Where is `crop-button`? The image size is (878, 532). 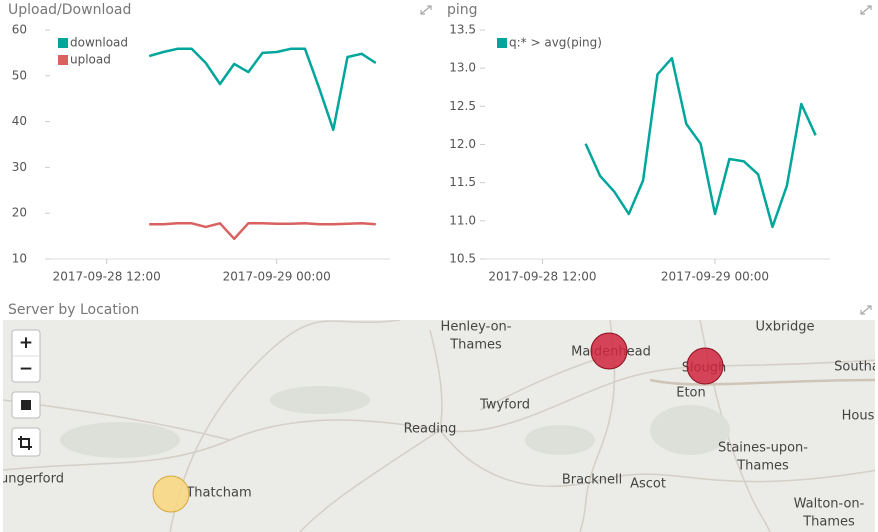 crop-button is located at coordinates (26, 442).